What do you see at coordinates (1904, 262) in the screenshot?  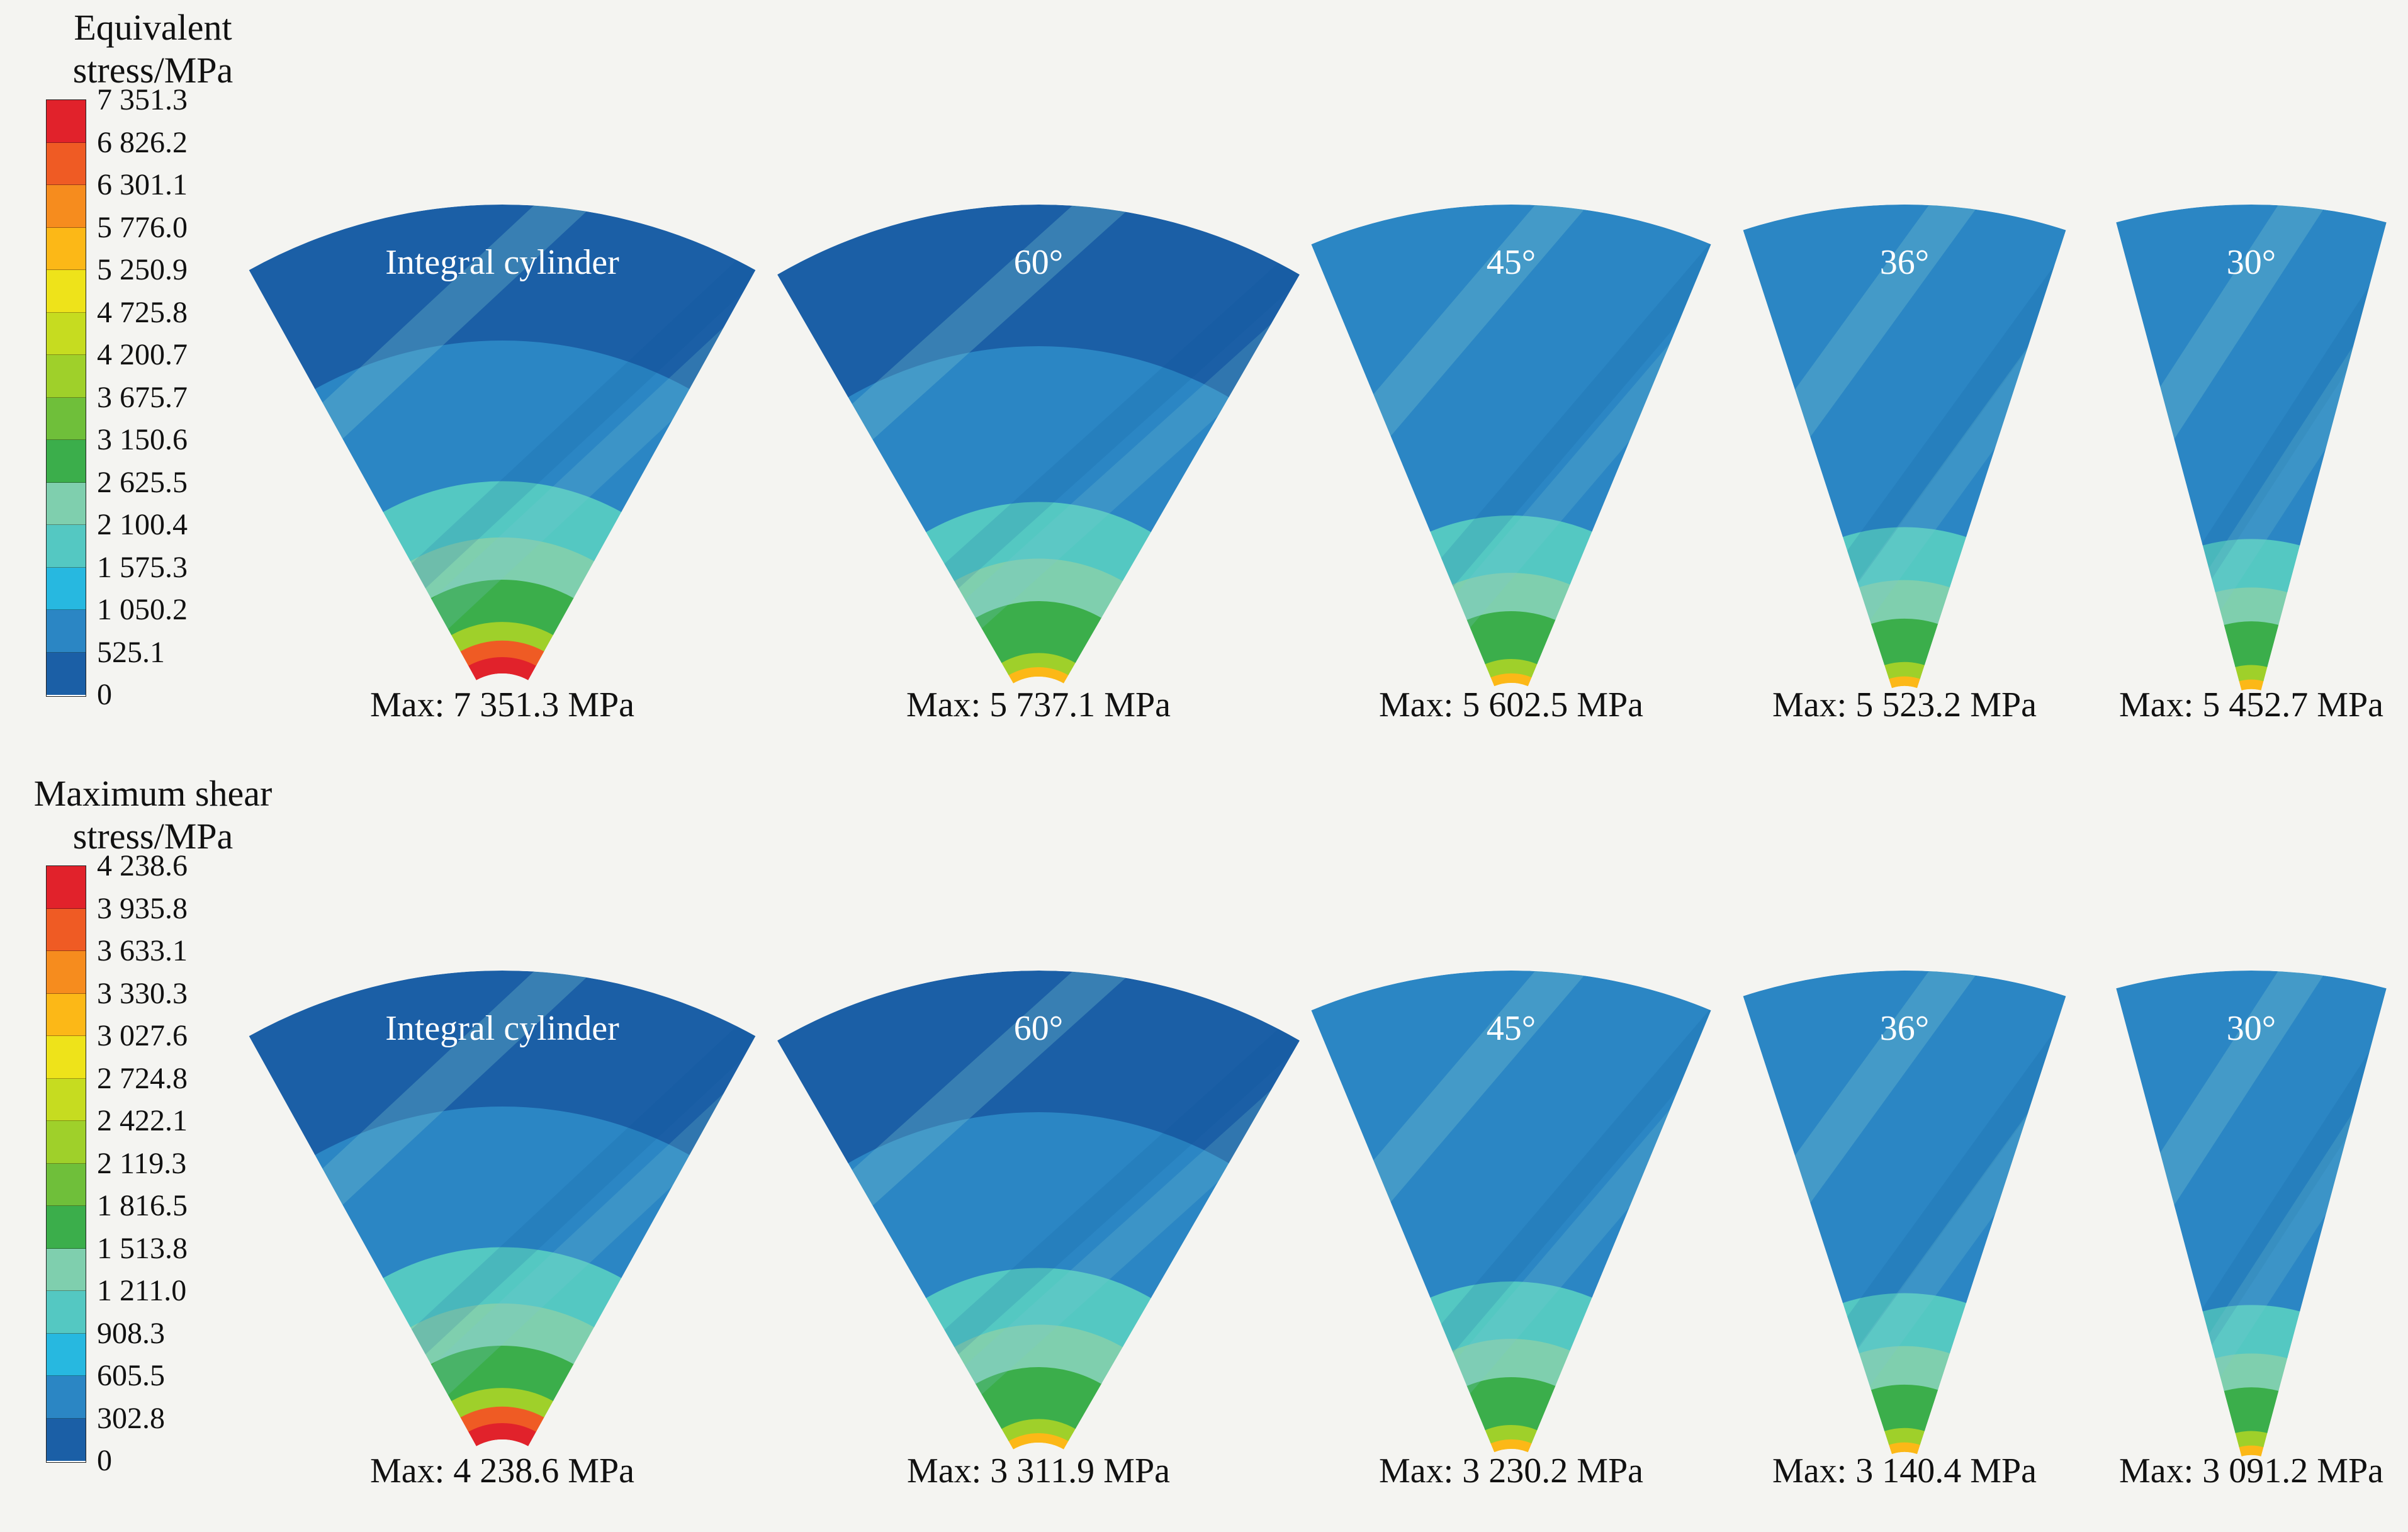 I see `fan-title: 36°` at bounding box center [1904, 262].